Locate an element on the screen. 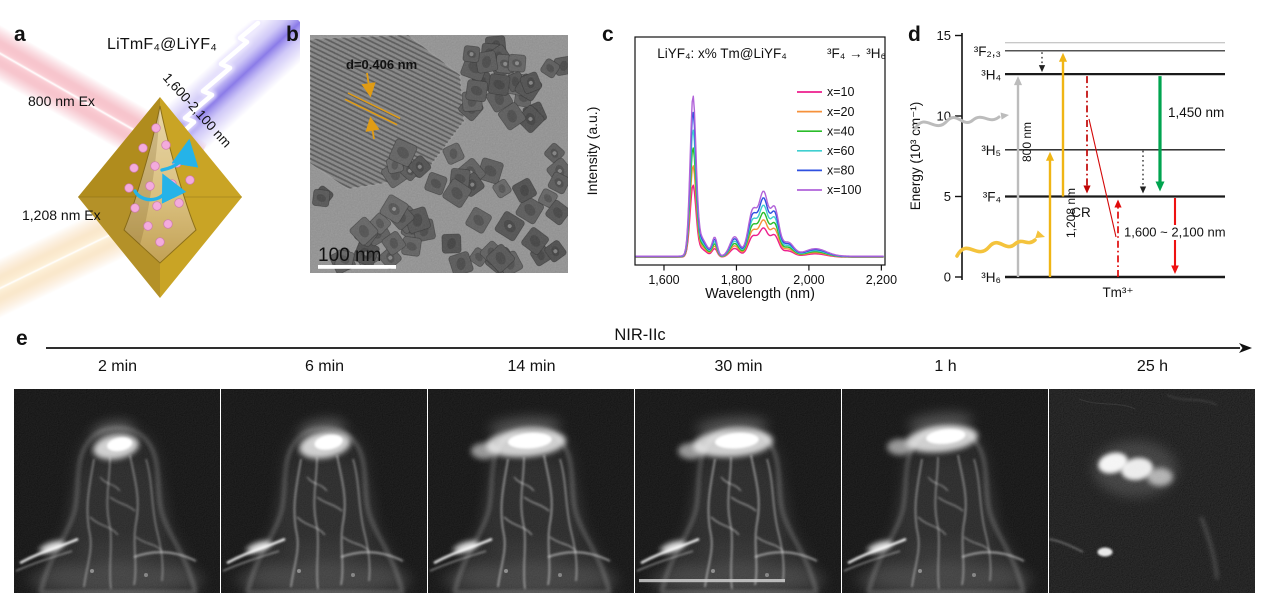 The width and height of the screenshot is (1270, 600). legend-label: x=40 is located at coordinates (841, 131).